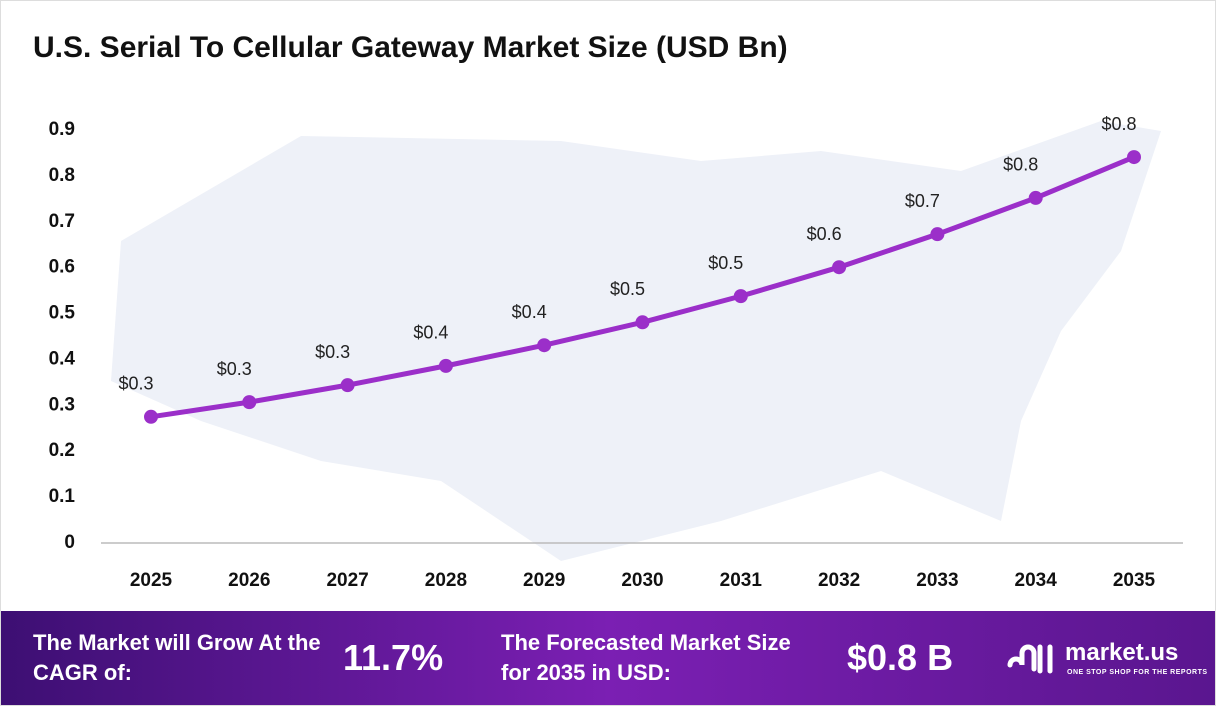  What do you see at coordinates (62, 267) in the screenshot?
I see `y-tick-label: 0.6` at bounding box center [62, 267].